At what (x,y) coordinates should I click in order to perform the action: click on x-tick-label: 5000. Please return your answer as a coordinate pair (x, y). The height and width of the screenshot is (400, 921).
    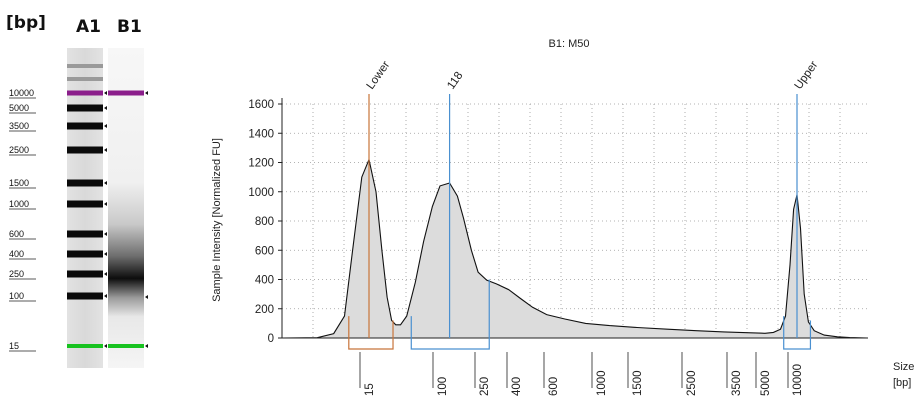
    Looking at the image, I should click on (766, 383).